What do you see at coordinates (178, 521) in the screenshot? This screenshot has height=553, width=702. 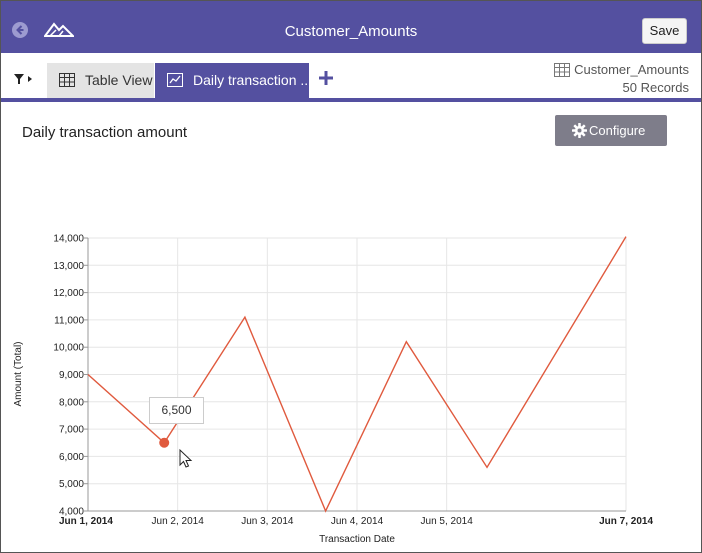 I see `x-tick-label: Jun 2, 2014` at bounding box center [178, 521].